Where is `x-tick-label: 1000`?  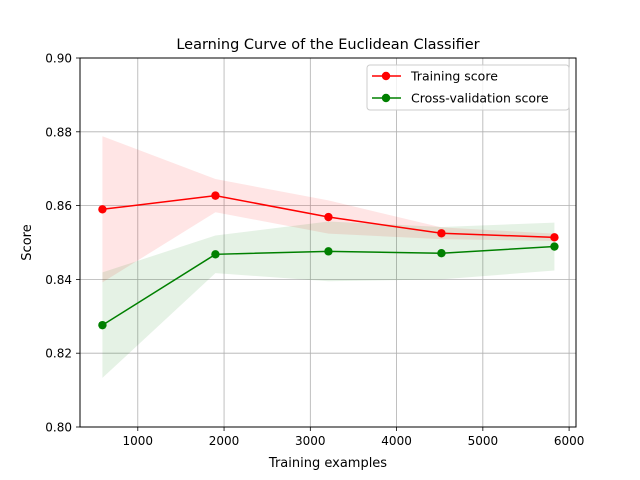
x-tick-label: 1000 is located at coordinates (138, 441).